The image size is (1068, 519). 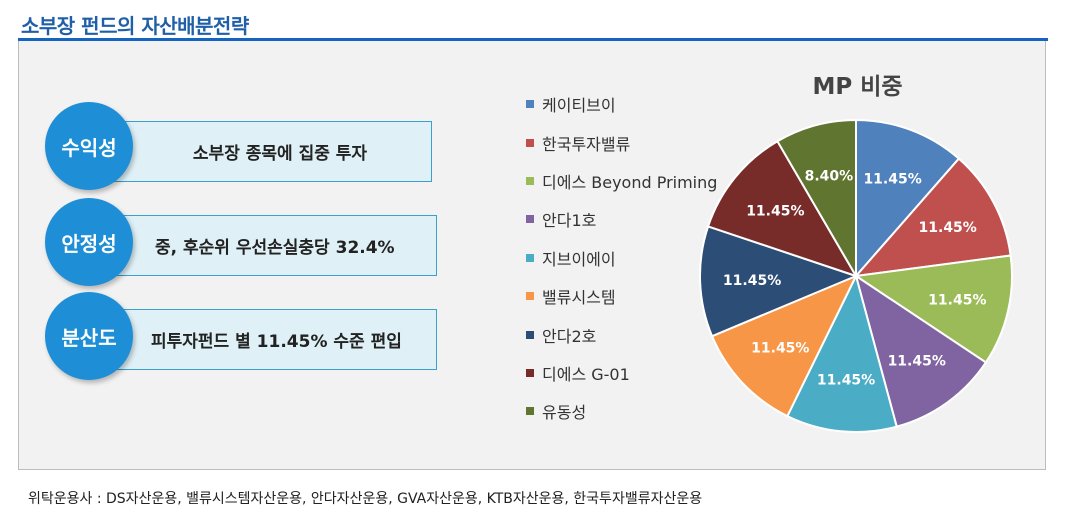 What do you see at coordinates (275, 248) in the screenshot?
I see `strategy-text-stability: 중, 후순위 우선손실충당 32.4%` at bounding box center [275, 248].